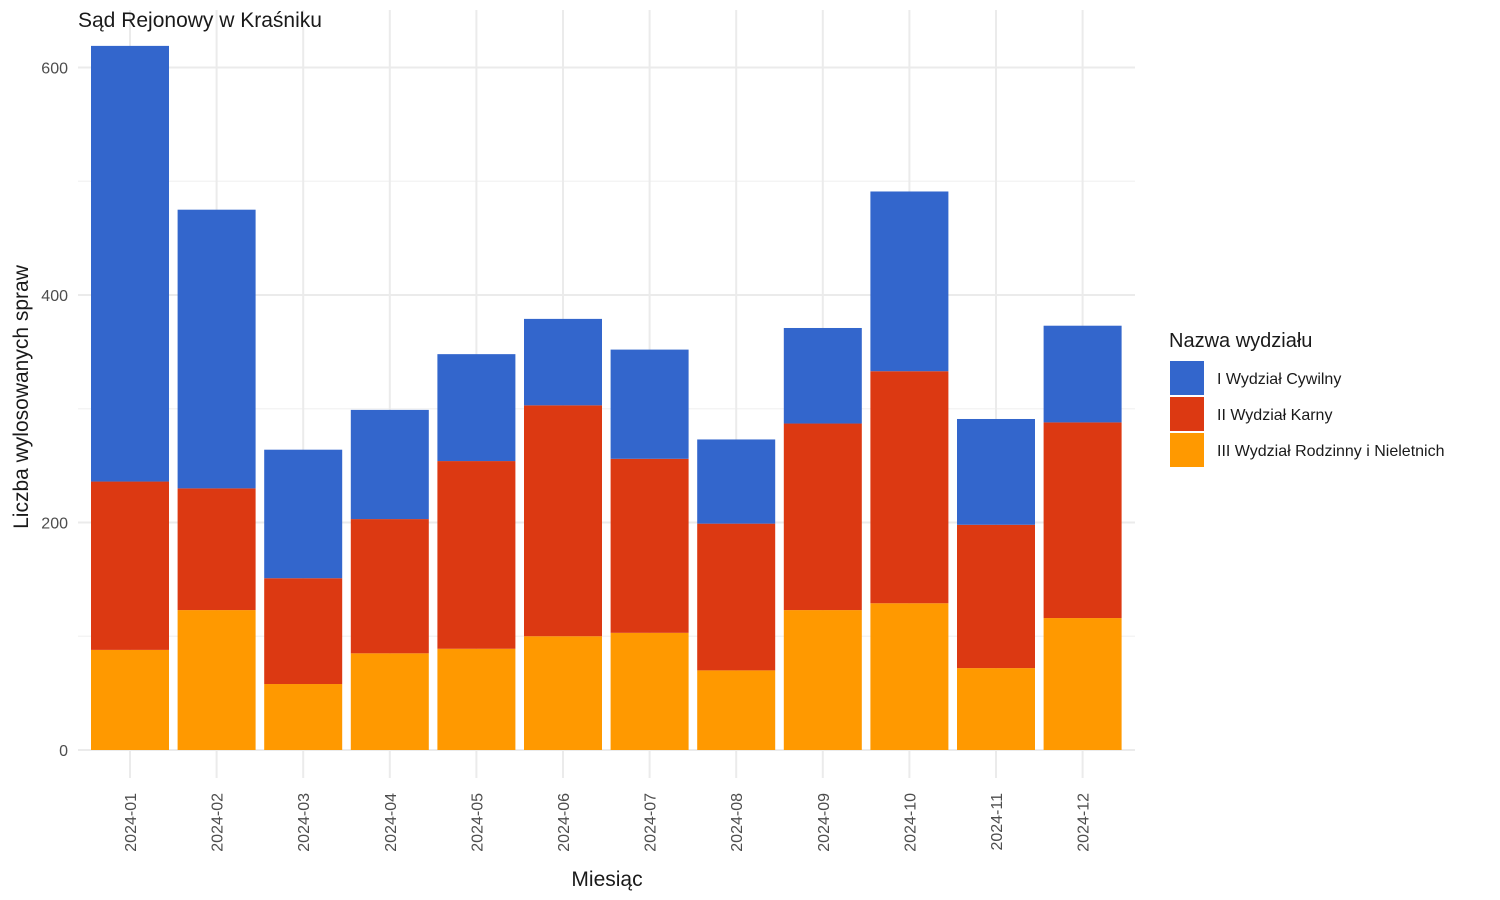  I want to click on legend-label: I Wydział Cywilny, so click(1279, 379).